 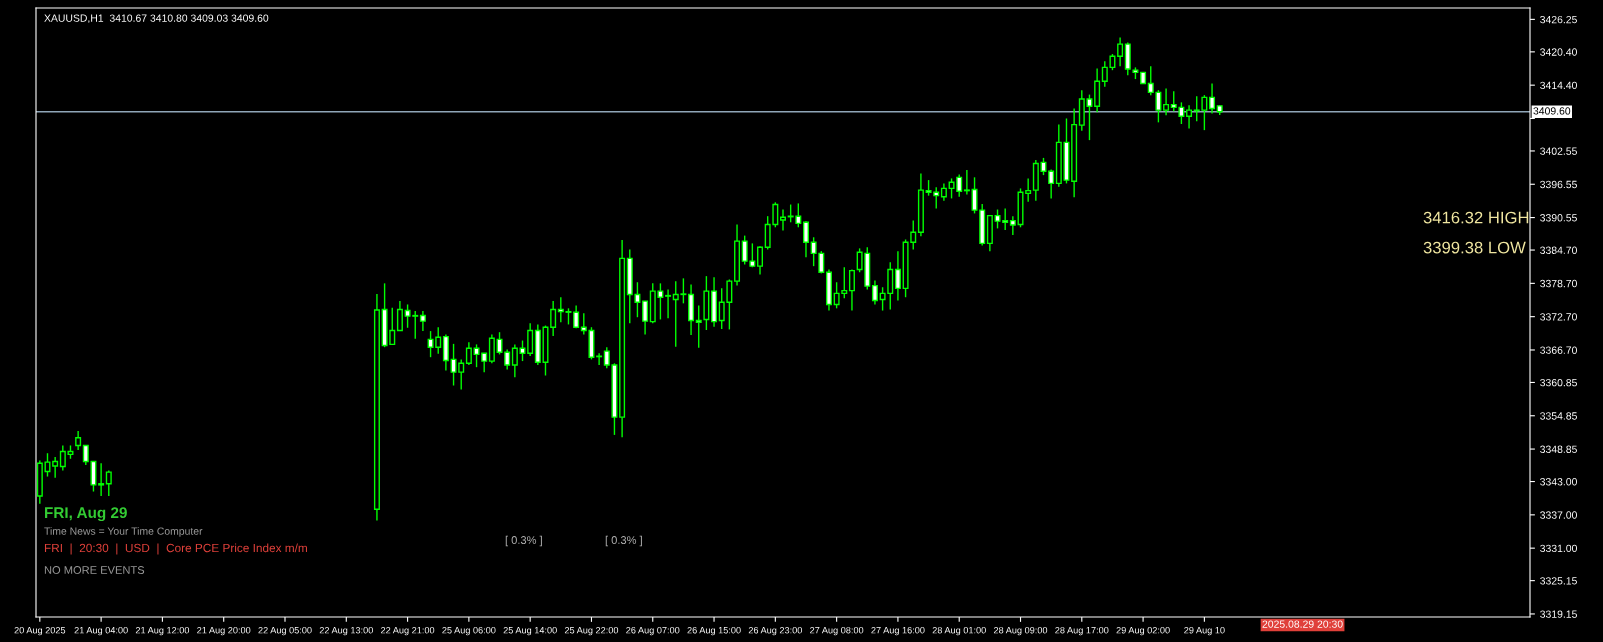 What do you see at coordinates (1558, 250) in the screenshot?
I see `y-tick-label: 3384.70` at bounding box center [1558, 250].